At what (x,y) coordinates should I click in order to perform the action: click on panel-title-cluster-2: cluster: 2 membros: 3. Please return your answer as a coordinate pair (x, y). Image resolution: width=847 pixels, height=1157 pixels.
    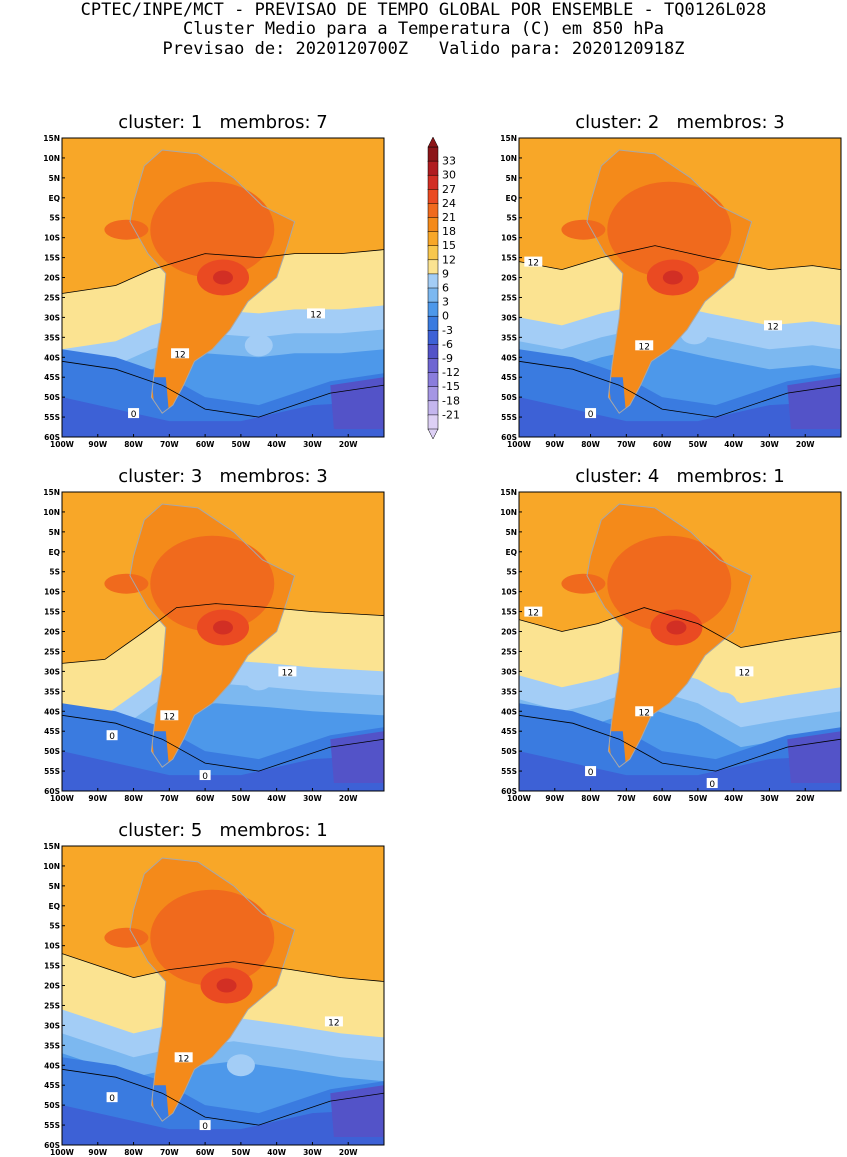
    Looking at the image, I should click on (680, 122).